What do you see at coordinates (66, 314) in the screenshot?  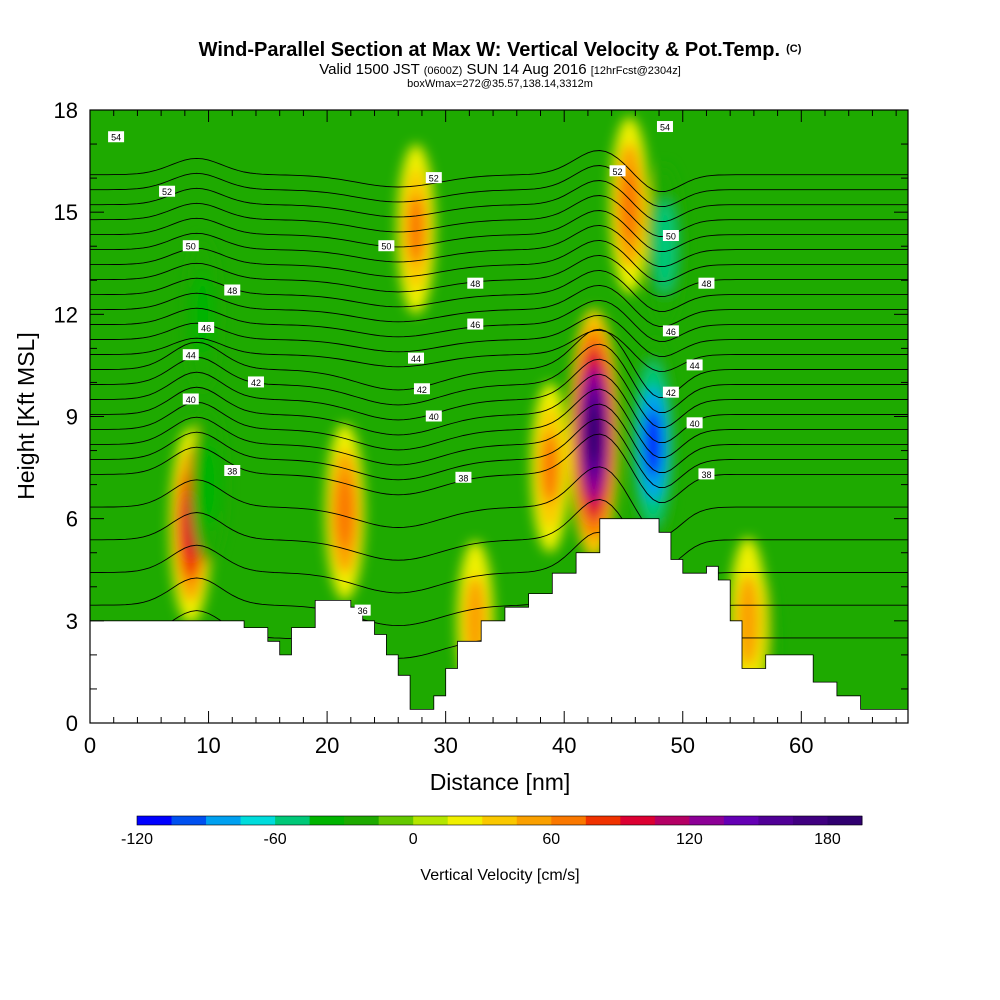 I see `y-tick-label: 12` at bounding box center [66, 314].